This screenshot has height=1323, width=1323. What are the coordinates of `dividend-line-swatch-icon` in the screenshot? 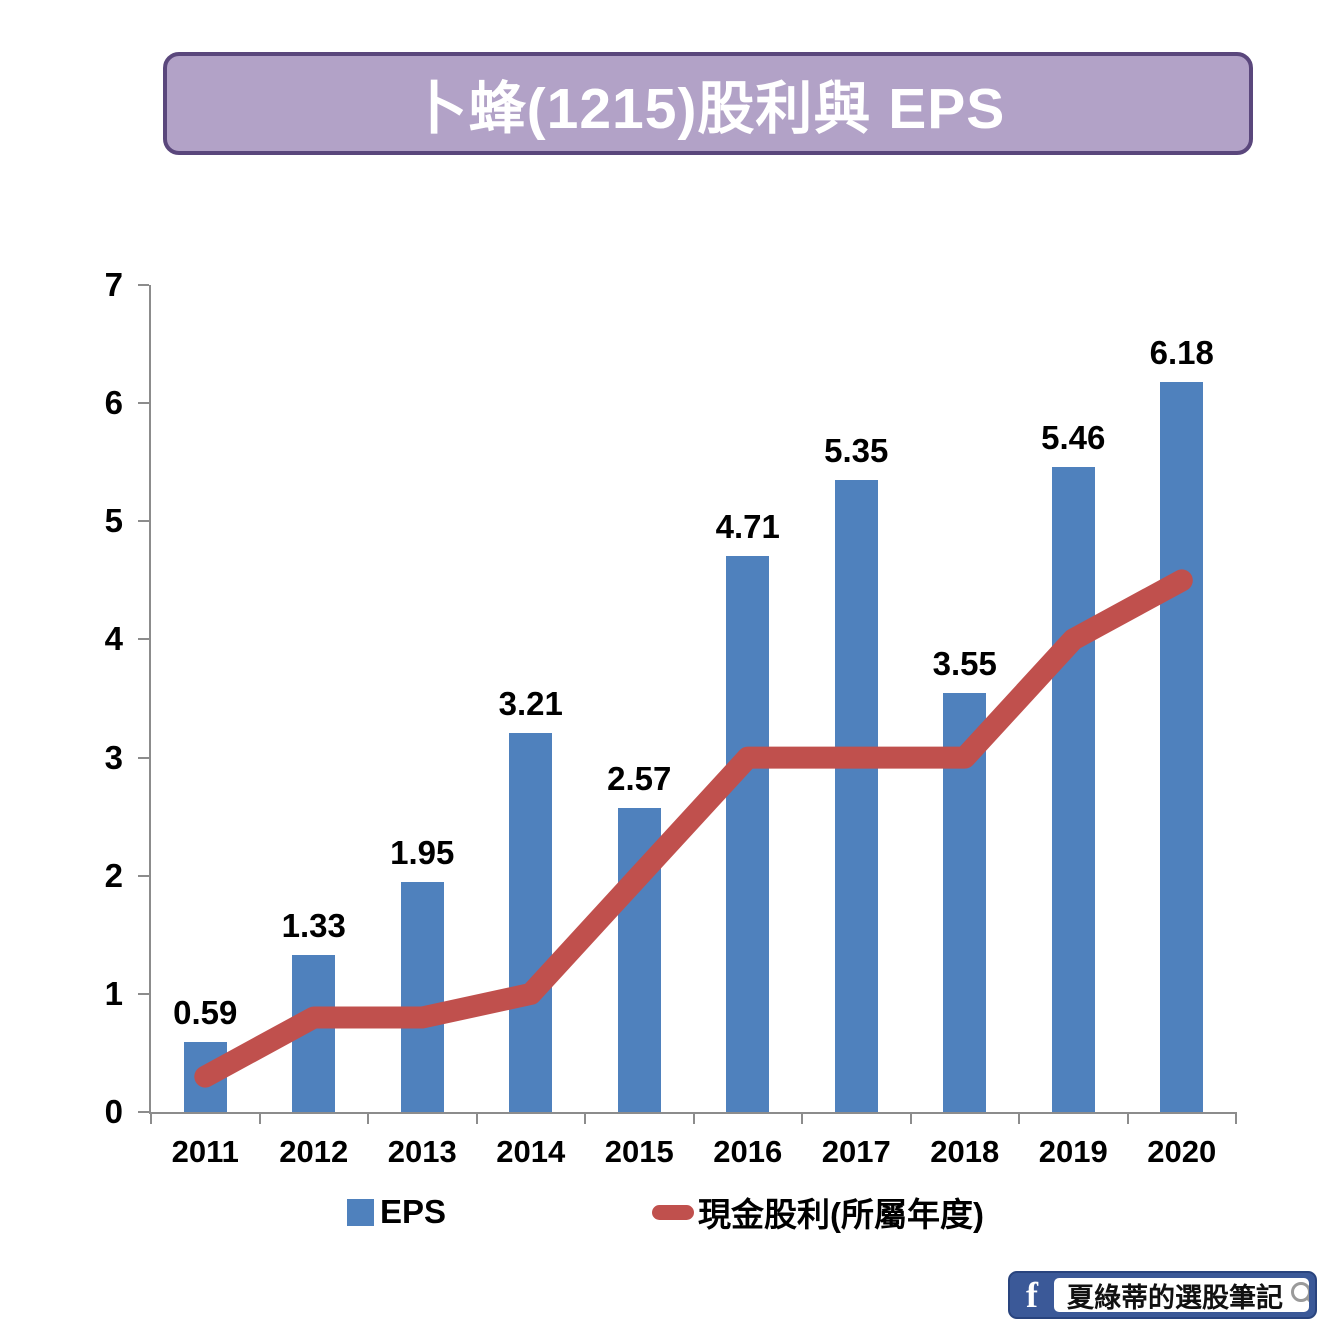 It's located at (673, 1212).